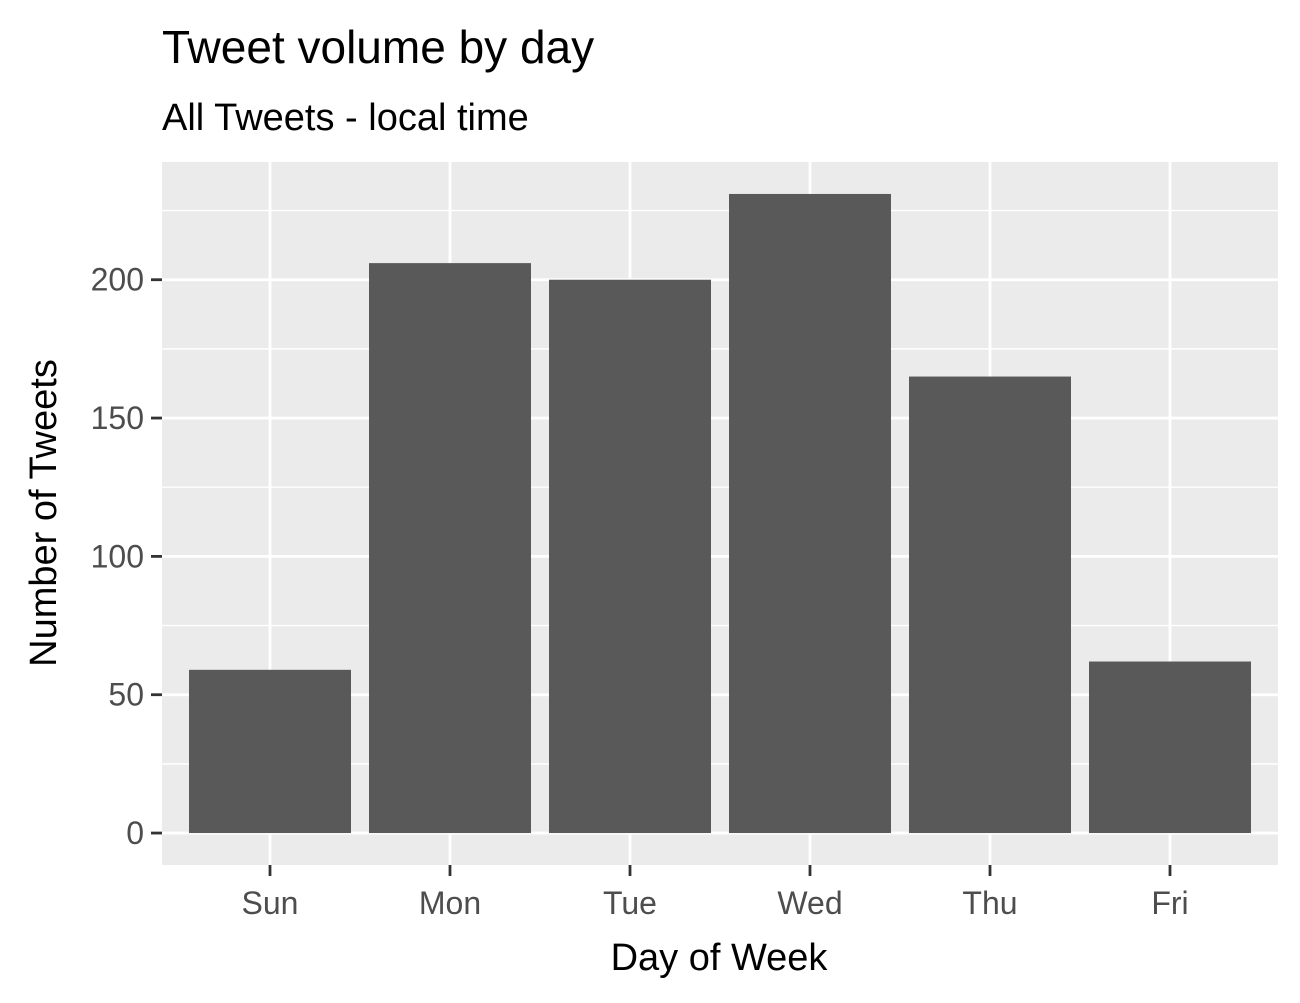 Image resolution: width=1300 pixels, height=1003 pixels. Describe the element at coordinates (630, 556) in the screenshot. I see `bar-tue` at that location.